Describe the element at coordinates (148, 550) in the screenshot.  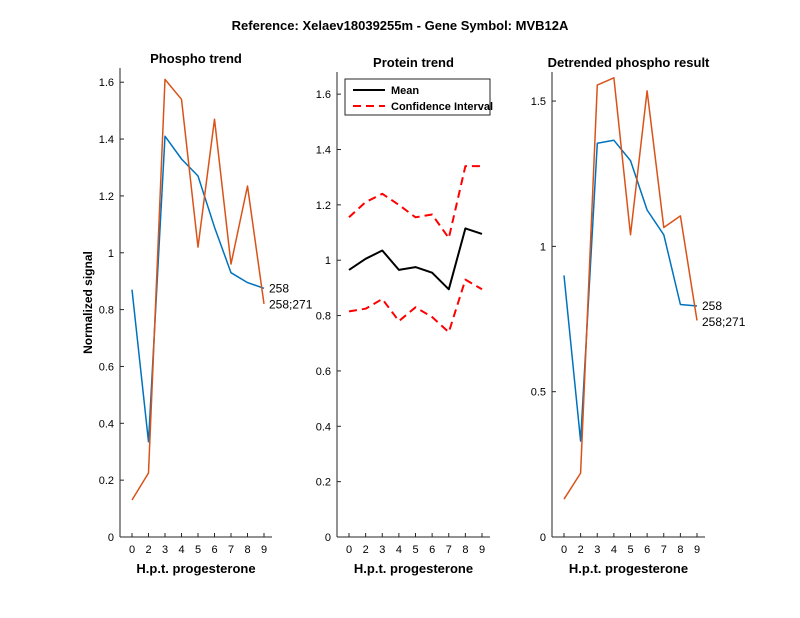
I see `phospho-x-tick-label: 2` at that location.